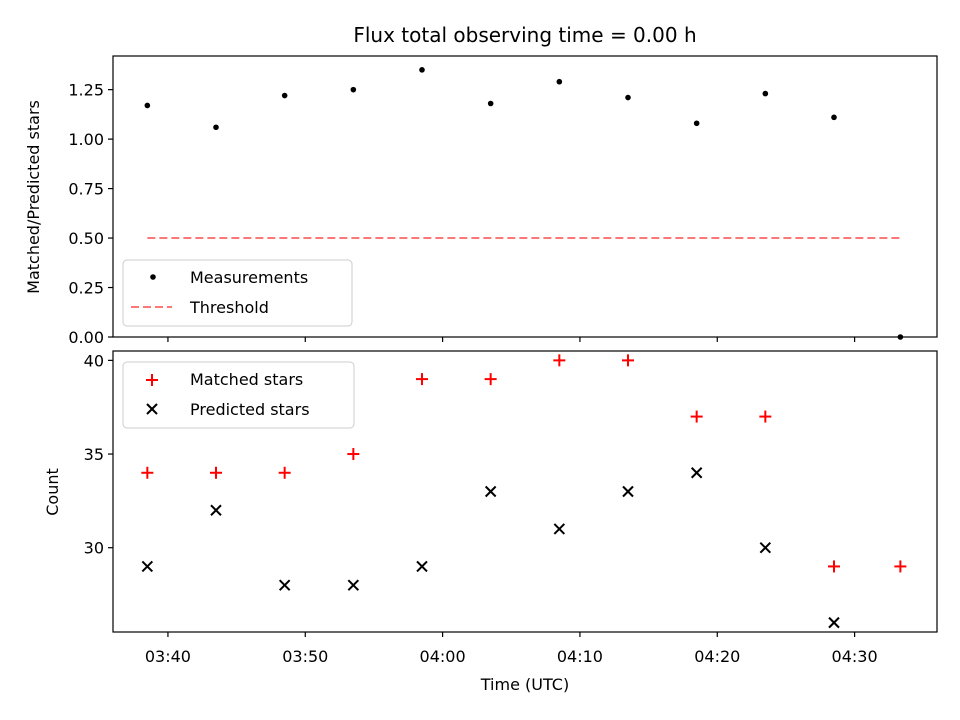 The width and height of the screenshot is (960, 720). What do you see at coordinates (153, 277) in the screenshot?
I see `legend-measurements-marker` at bounding box center [153, 277].